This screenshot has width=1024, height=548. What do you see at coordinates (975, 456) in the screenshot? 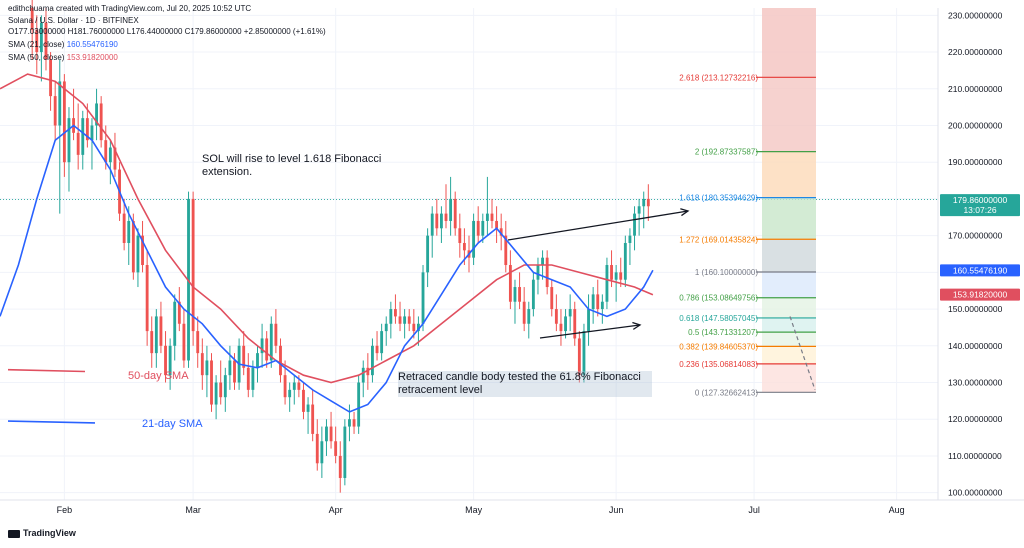
I see `price-tick-label: 110.00000000` at bounding box center [975, 456].